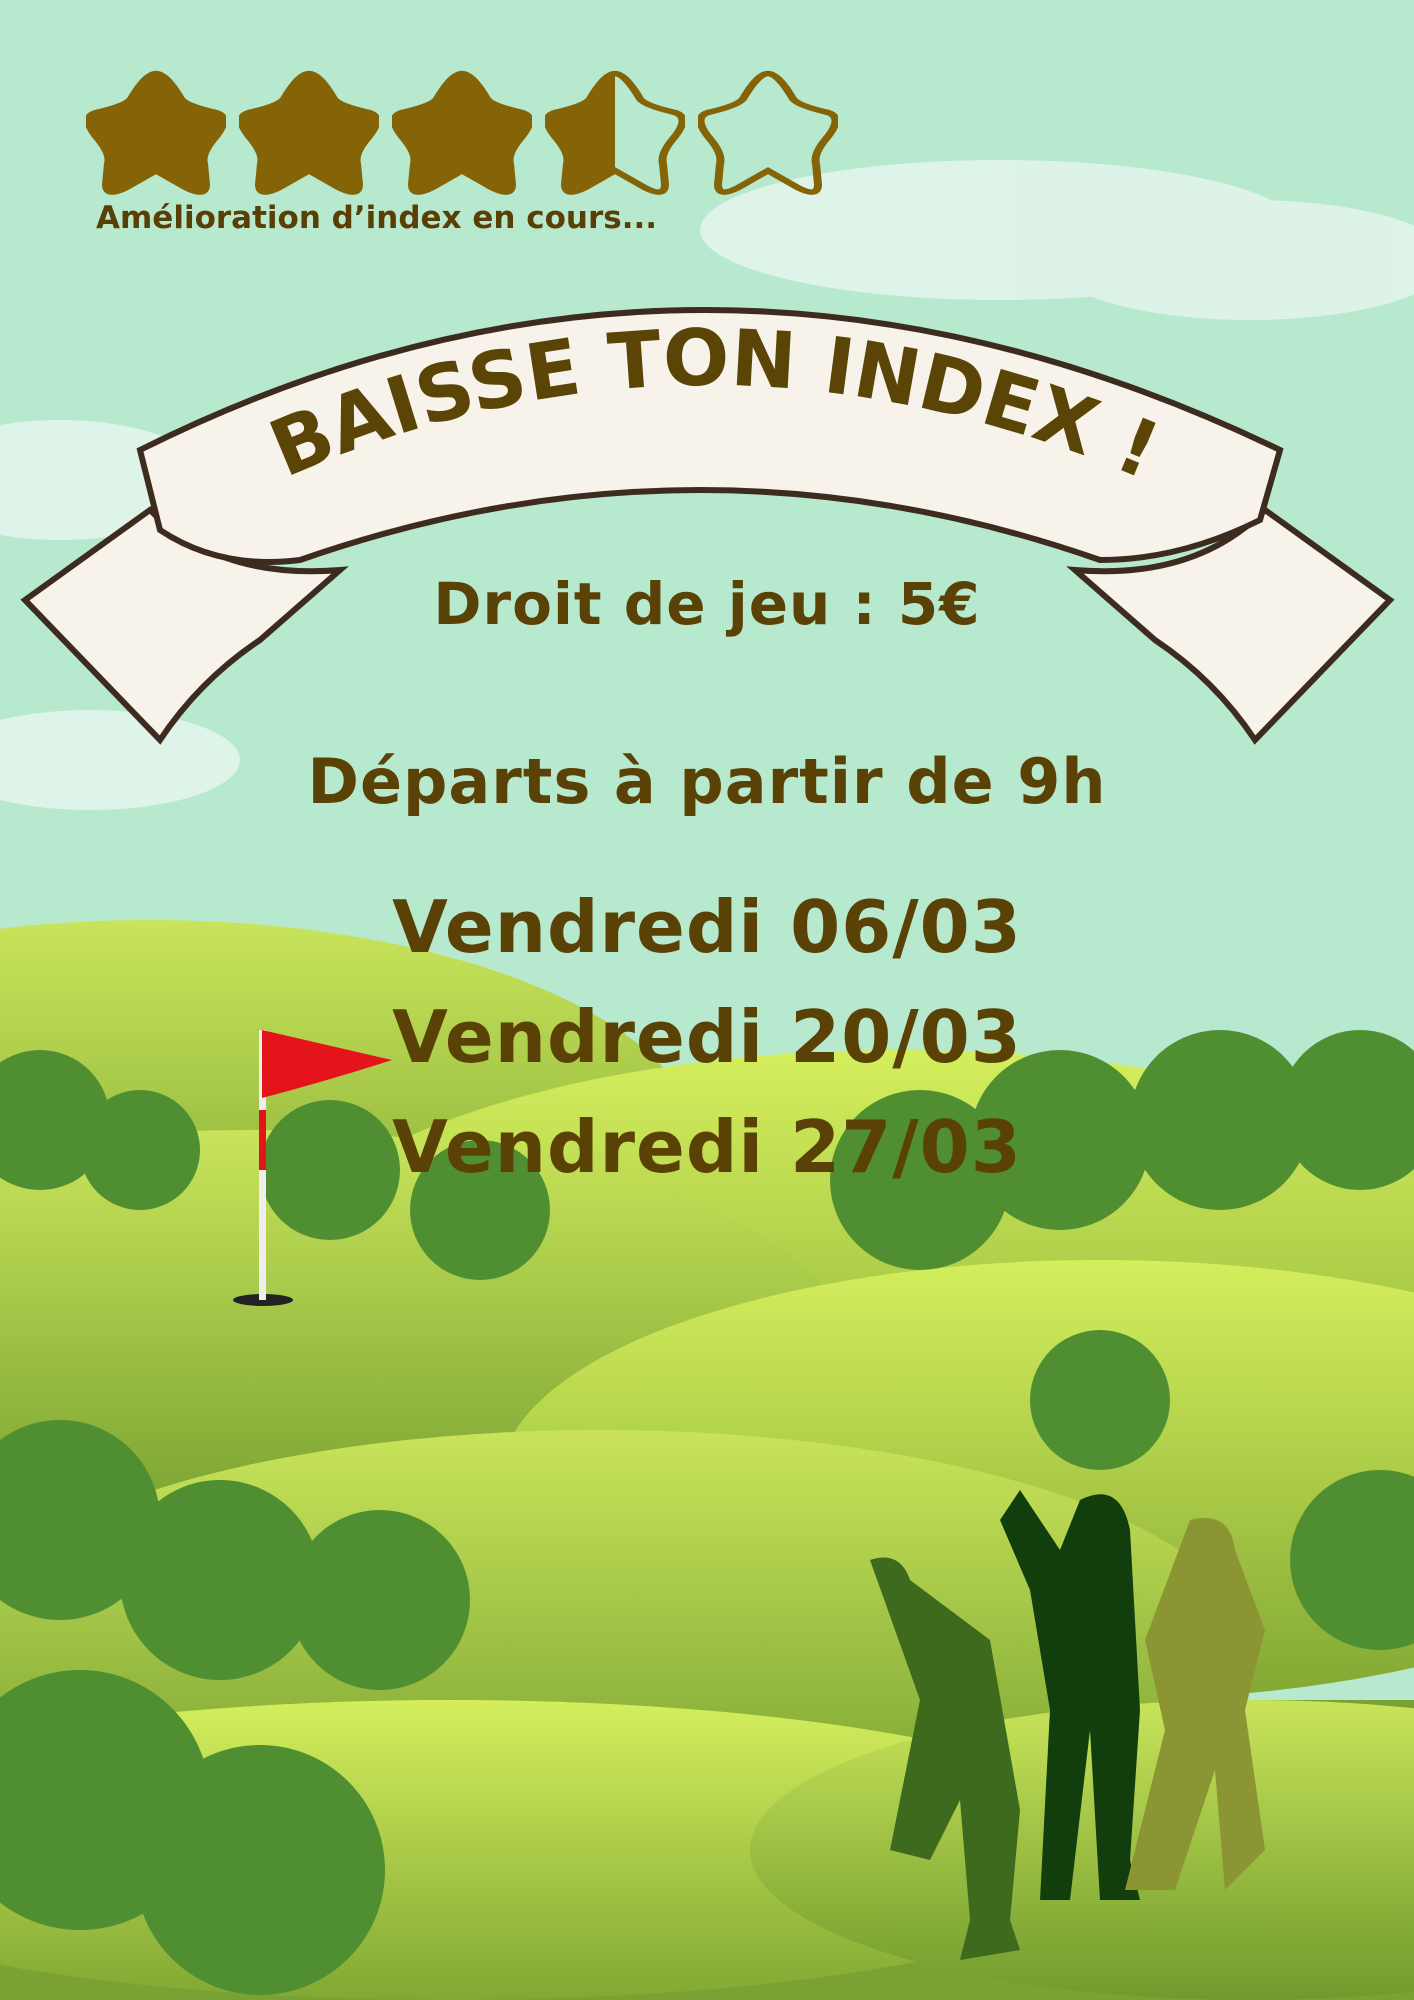  What do you see at coordinates (707, 781) in the screenshot?
I see `departures-info: Départs à partir de 9h` at bounding box center [707, 781].